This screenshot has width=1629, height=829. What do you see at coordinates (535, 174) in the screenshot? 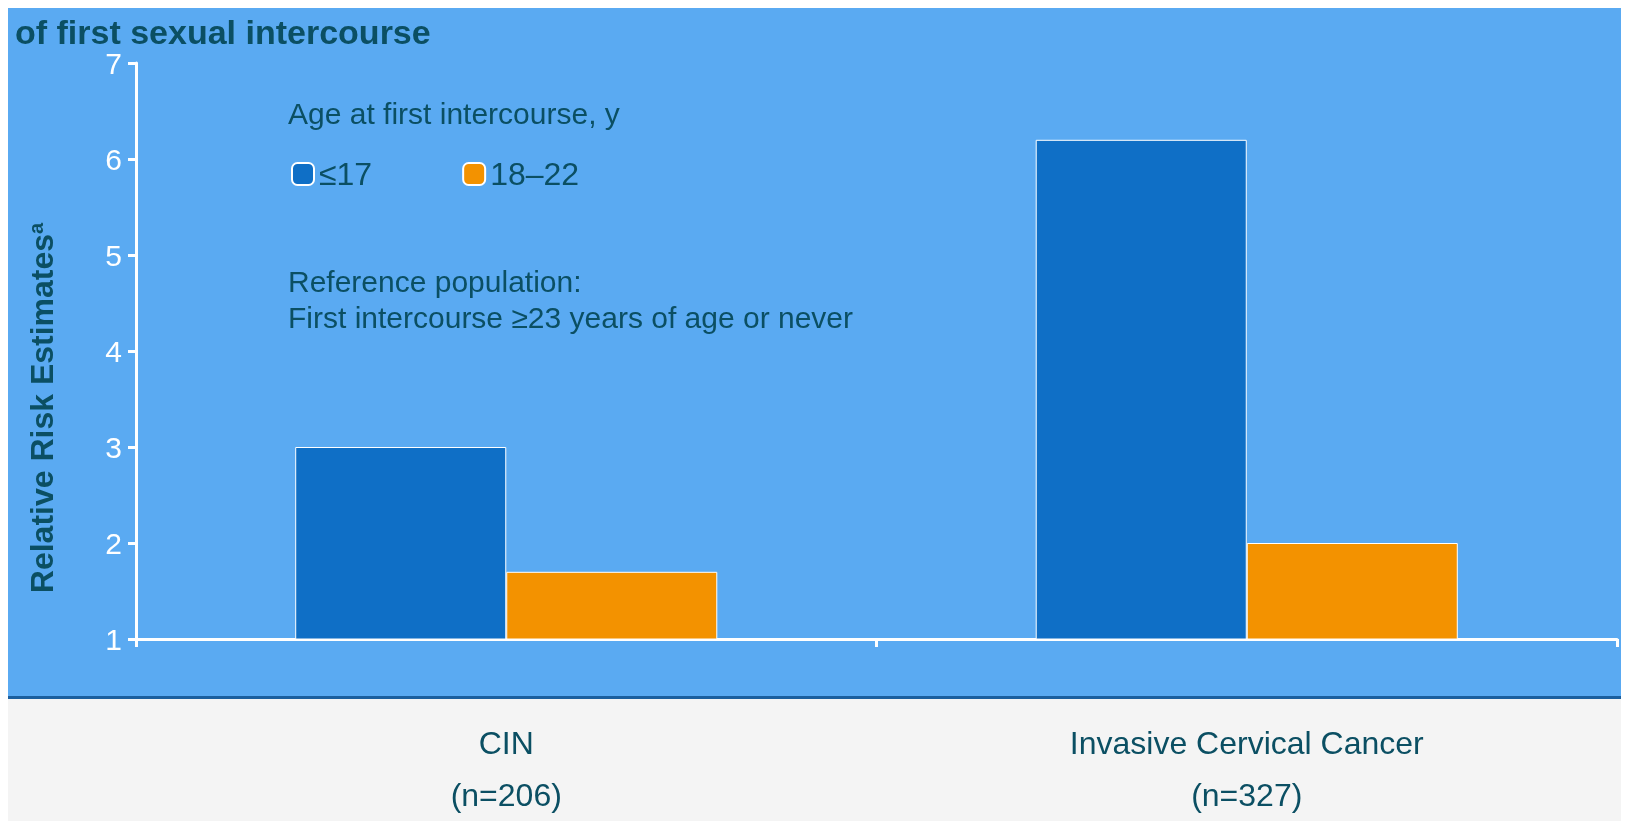
I see `legend-label: 18–22` at bounding box center [535, 174].